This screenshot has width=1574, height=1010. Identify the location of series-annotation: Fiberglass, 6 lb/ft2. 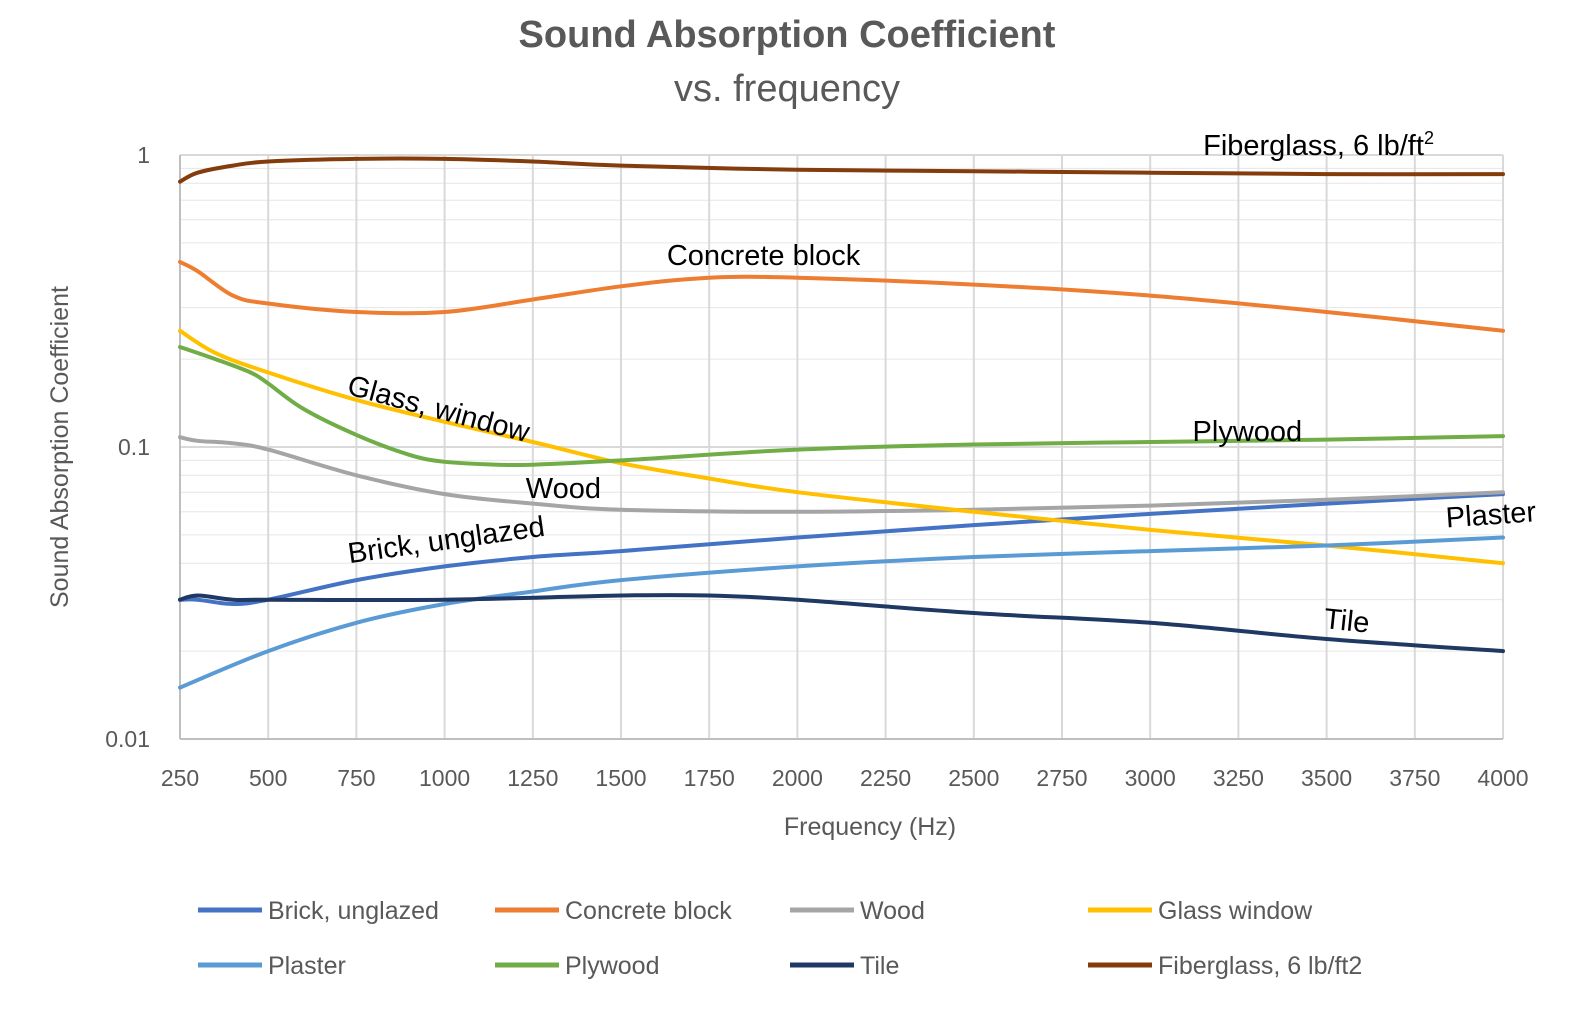
(1318, 145).